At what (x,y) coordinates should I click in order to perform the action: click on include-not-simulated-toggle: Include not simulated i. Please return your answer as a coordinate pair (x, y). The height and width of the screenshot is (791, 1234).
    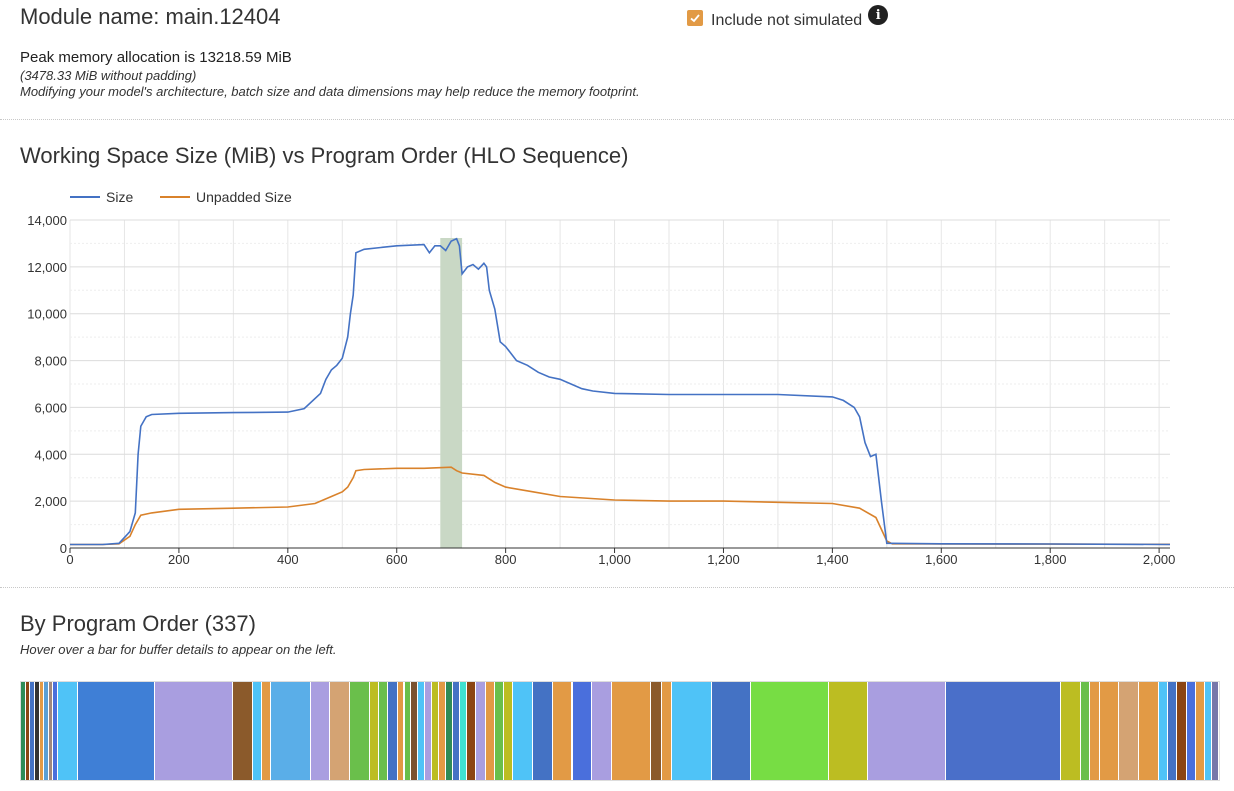
    Looking at the image, I should click on (788, 17).